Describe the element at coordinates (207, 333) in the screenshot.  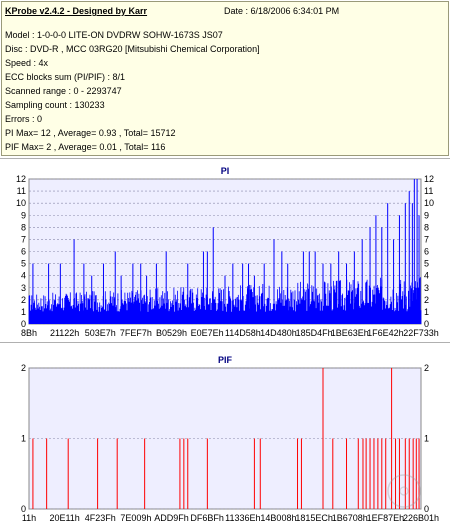
I see `pi-chart-xtick: E0E7Eh` at that location.